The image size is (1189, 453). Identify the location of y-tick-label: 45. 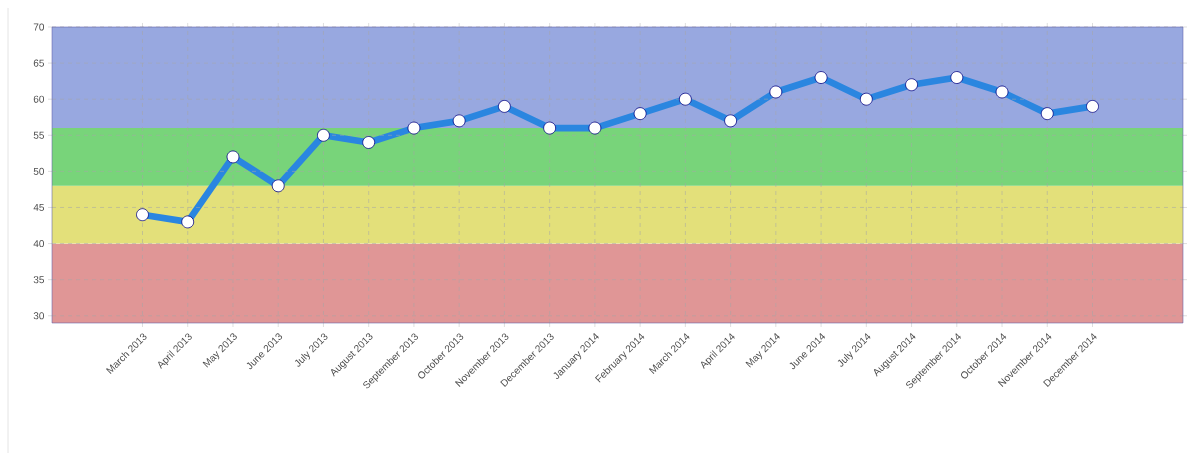
(38, 207).